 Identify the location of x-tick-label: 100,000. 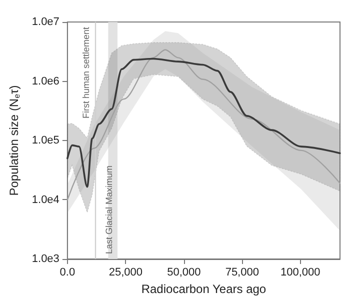
(300, 272).